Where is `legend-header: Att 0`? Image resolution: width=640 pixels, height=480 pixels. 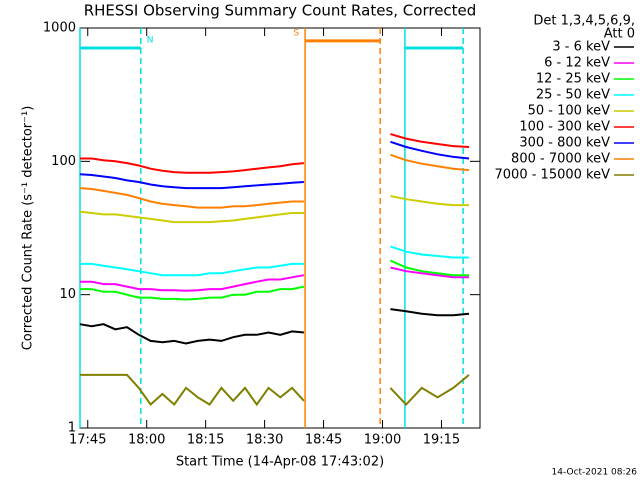 legend-header: Att 0 is located at coordinates (619, 34).